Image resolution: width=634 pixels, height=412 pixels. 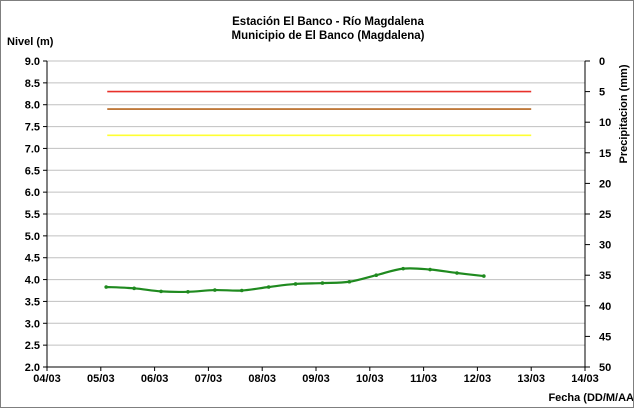 What do you see at coordinates (32, 346) in the screenshot?
I see `y-tick-label: 2.5` at bounding box center [32, 346].